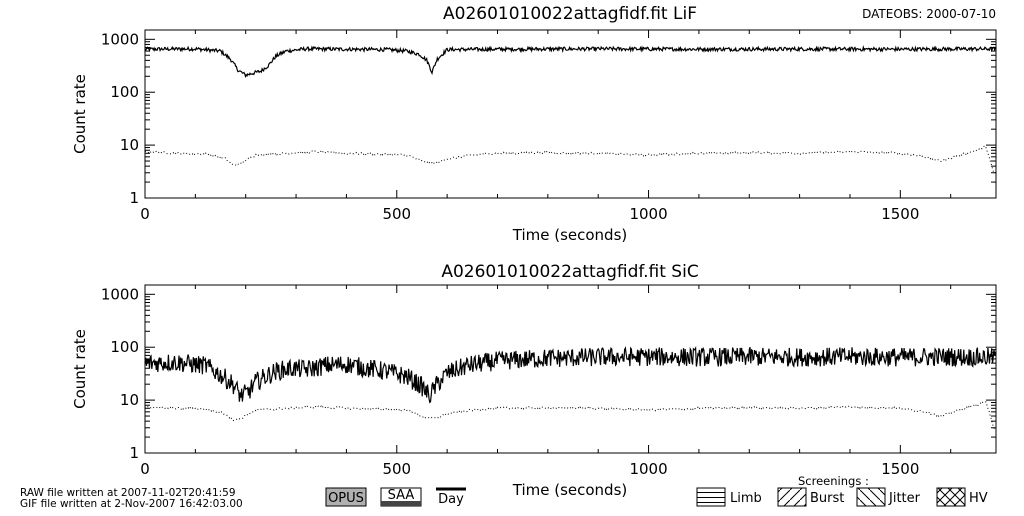 The height and width of the screenshot is (516, 1024). Describe the element at coordinates (711, 497) in the screenshot. I see `limb-box` at that location.